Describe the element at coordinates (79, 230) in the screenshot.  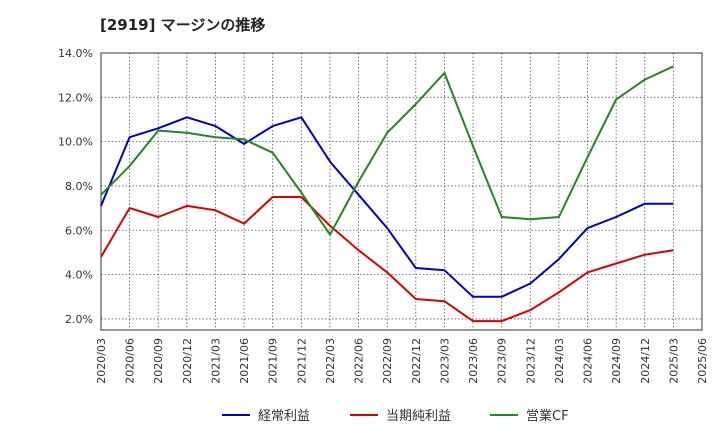
I see `y-tick-label: 6.0%` at that location.